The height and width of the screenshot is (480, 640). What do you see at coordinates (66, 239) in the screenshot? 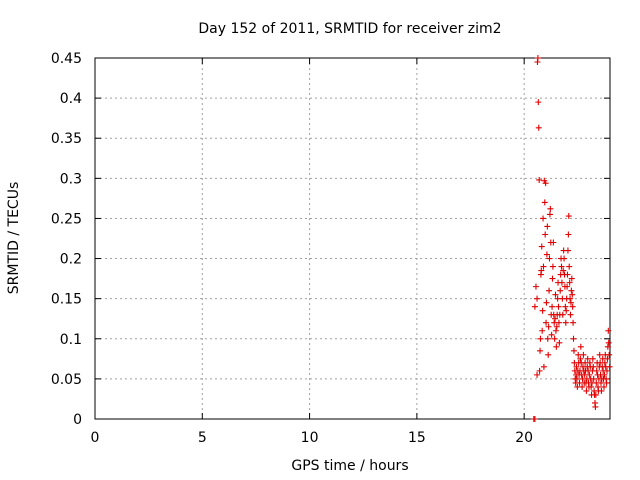
I see `y-tick-labels: 0 0.05 0.1 0.15 0.2 0.25 0.3 0.35 0.4 0.45` at bounding box center [66, 239].